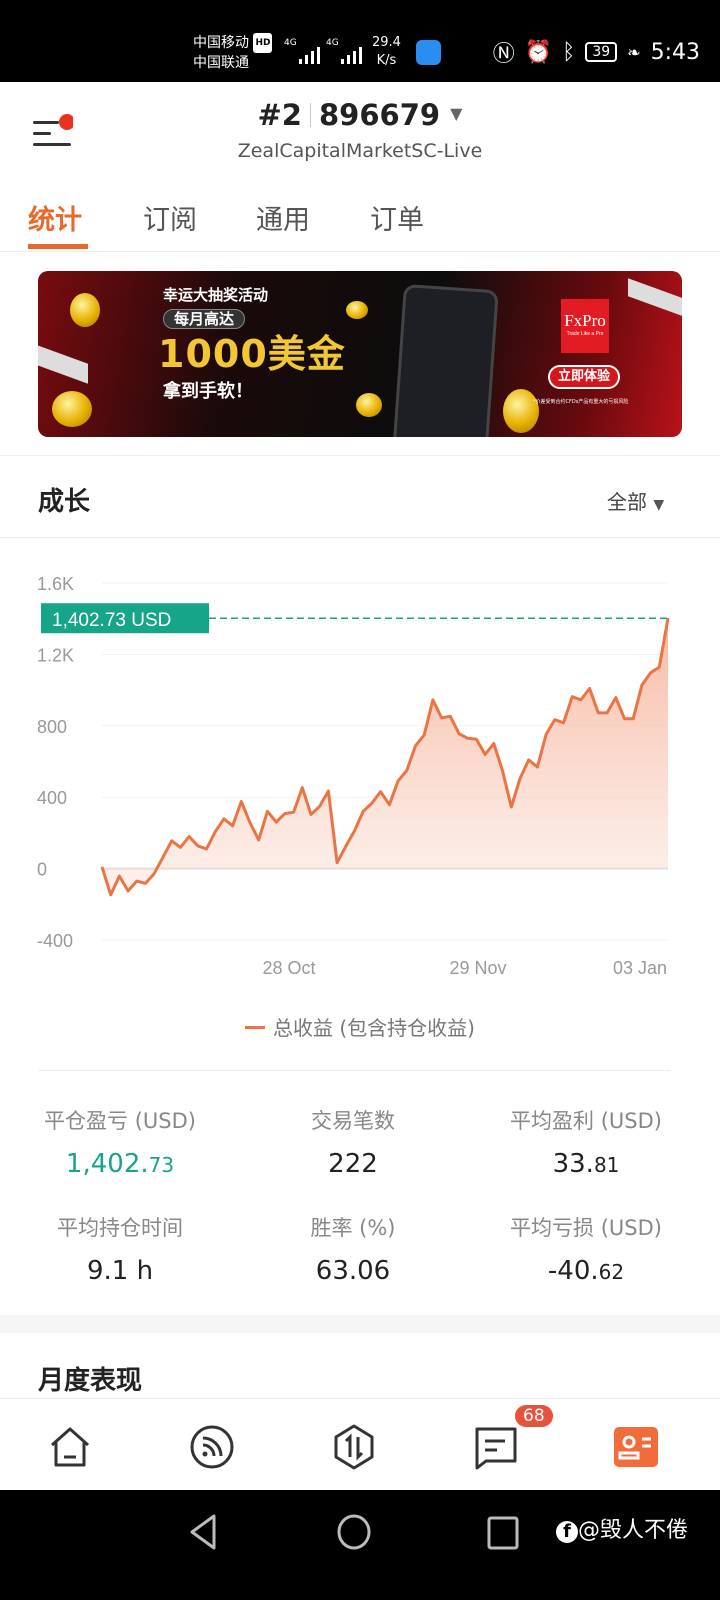 This screenshot has height=1600, width=720. I want to click on home-icon, so click(70, 1447).